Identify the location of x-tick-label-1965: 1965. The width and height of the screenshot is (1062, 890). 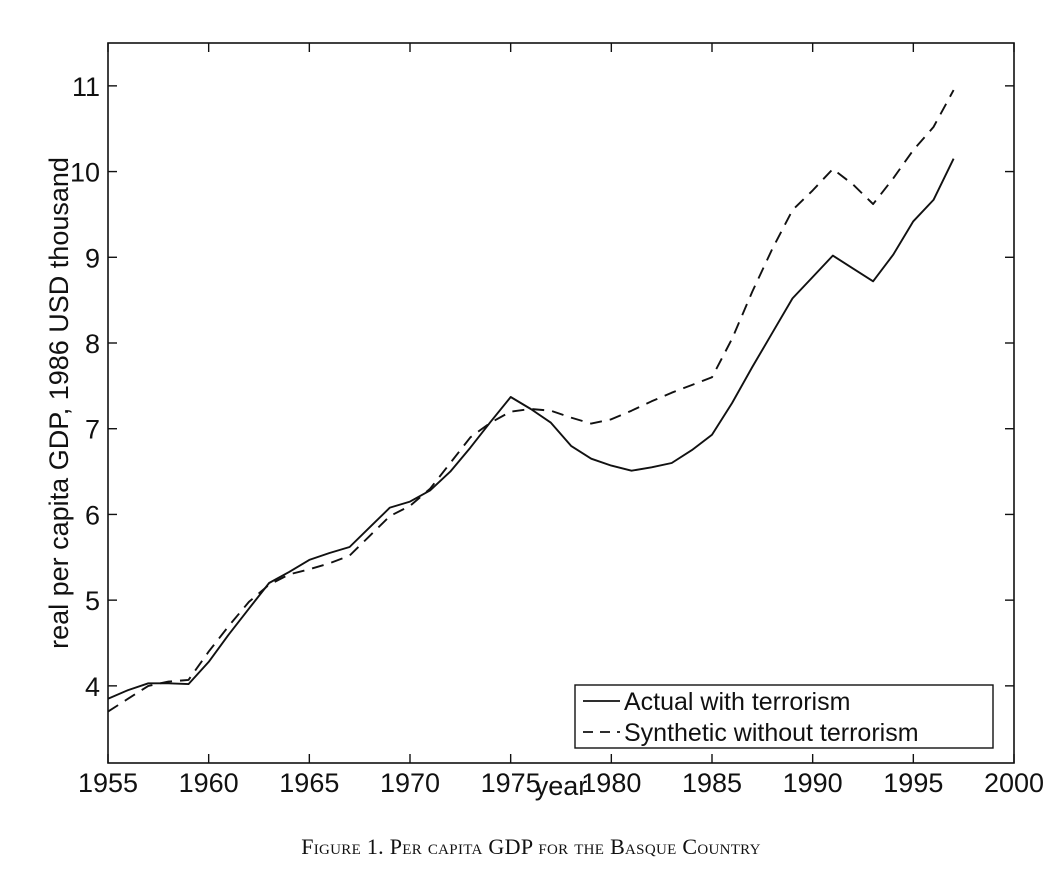
(309, 783).